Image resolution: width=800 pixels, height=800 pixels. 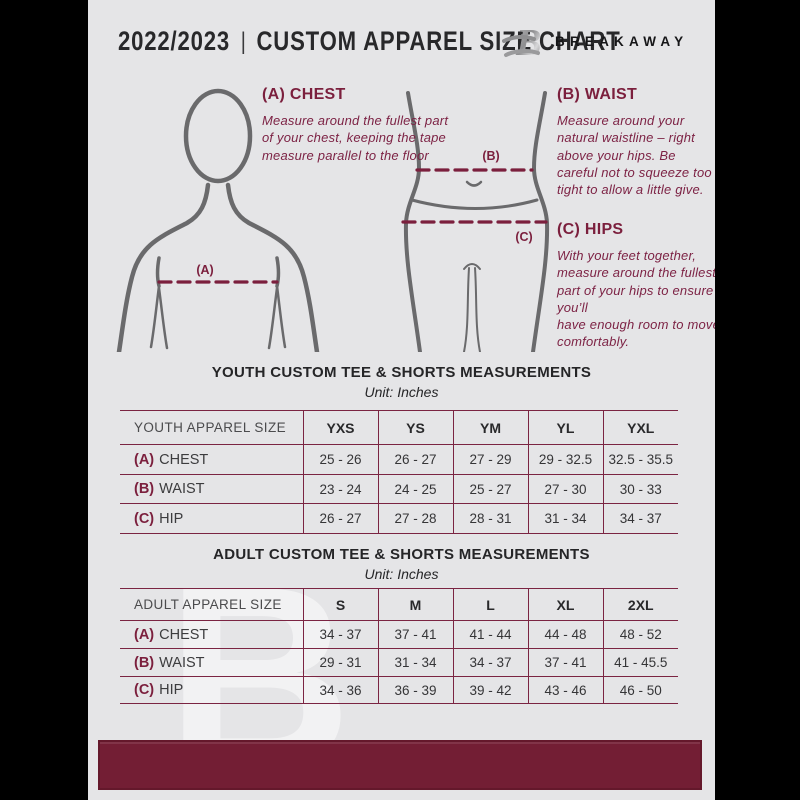 What do you see at coordinates (475, 221) in the screenshot?
I see `waist-hips-figure-illustration: (B) (C)` at bounding box center [475, 221].